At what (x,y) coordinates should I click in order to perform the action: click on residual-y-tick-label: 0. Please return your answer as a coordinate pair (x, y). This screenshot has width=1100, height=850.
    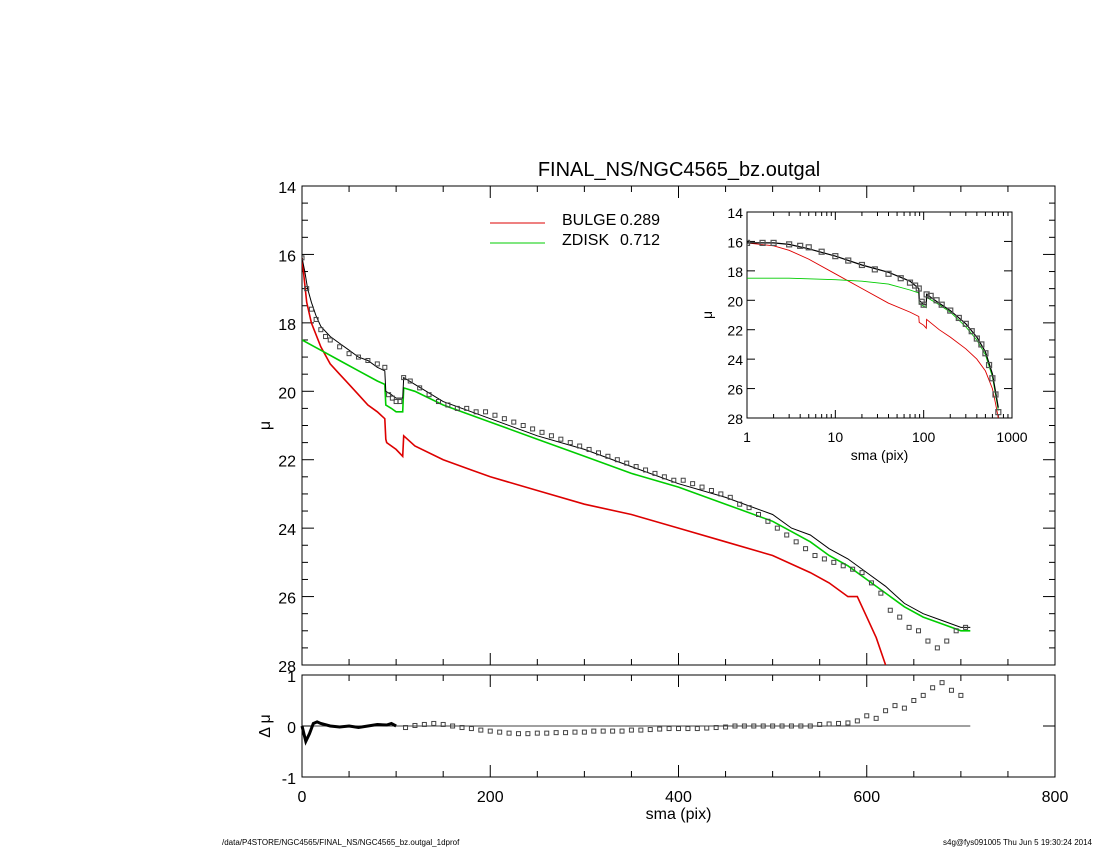
    Looking at the image, I should click on (291, 728).